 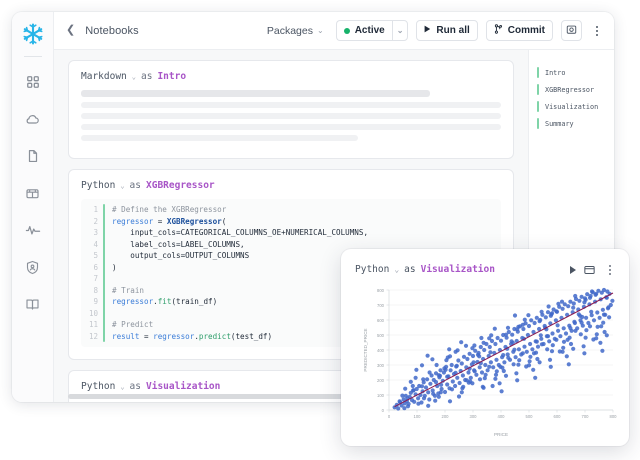 I want to click on chart-card-header: Python ⌄ as Visualization, so click(x=486, y=269).